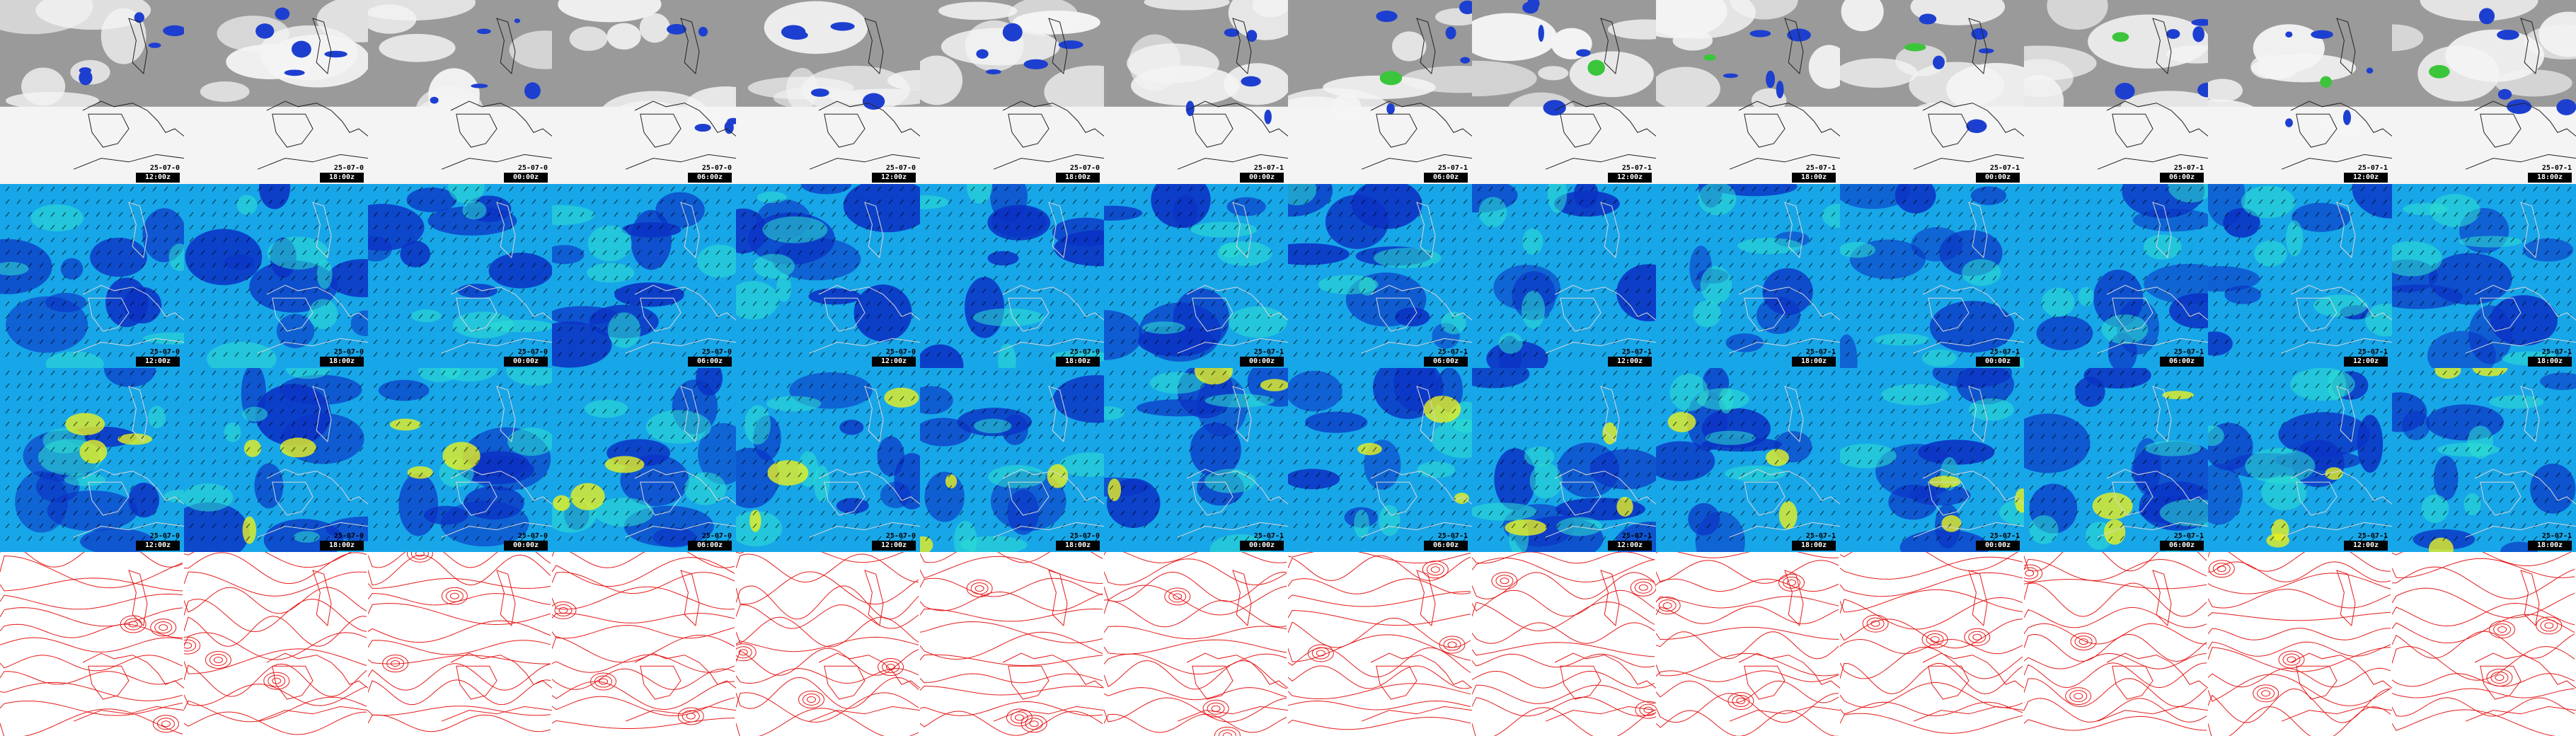 This screenshot has width=2576, height=736. I want to click on panel-wind-upper-8: 25-07-1 06:00z, so click(1380, 460).